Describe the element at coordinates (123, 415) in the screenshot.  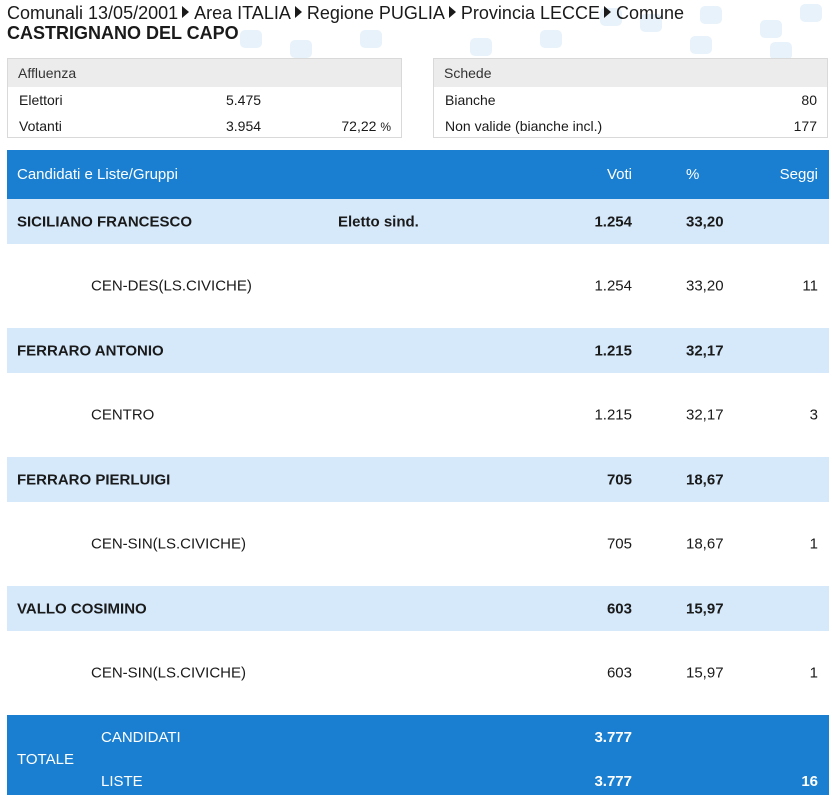
I see `list-name: CENTRO` at that location.